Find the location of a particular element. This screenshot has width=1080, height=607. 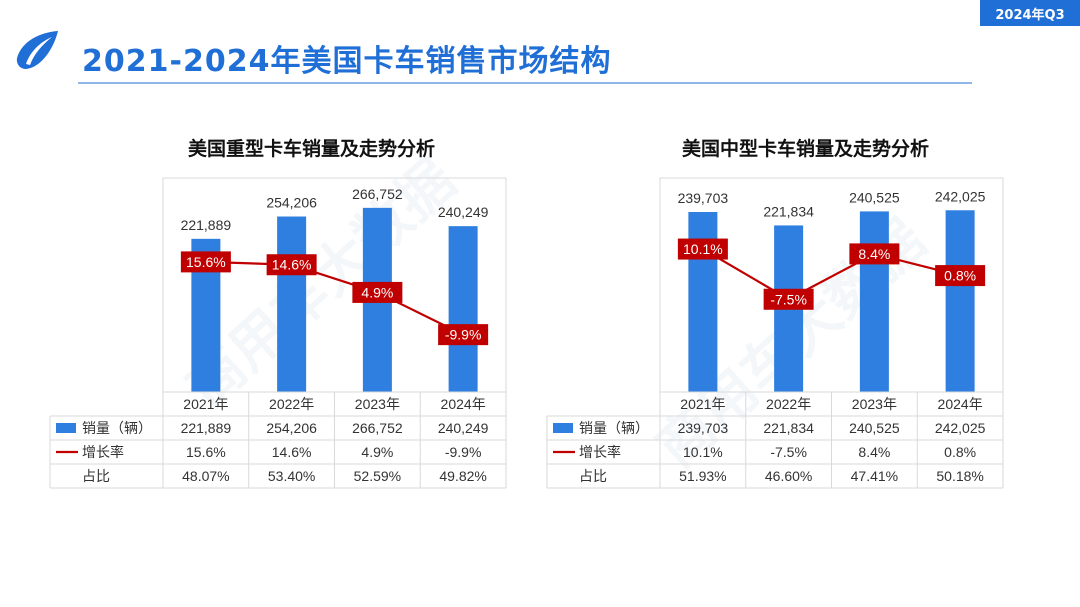

period-badge: 2024年Q3 is located at coordinates (1030, 13).